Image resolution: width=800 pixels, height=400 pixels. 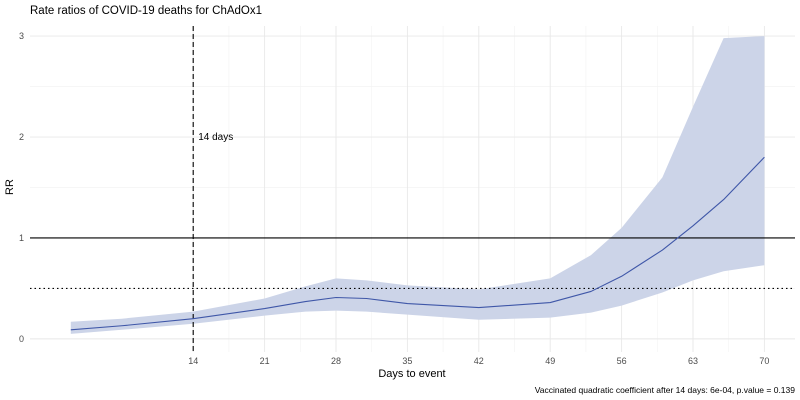 What do you see at coordinates (21, 238) in the screenshot?
I see `y-tick-label: 1` at bounding box center [21, 238].